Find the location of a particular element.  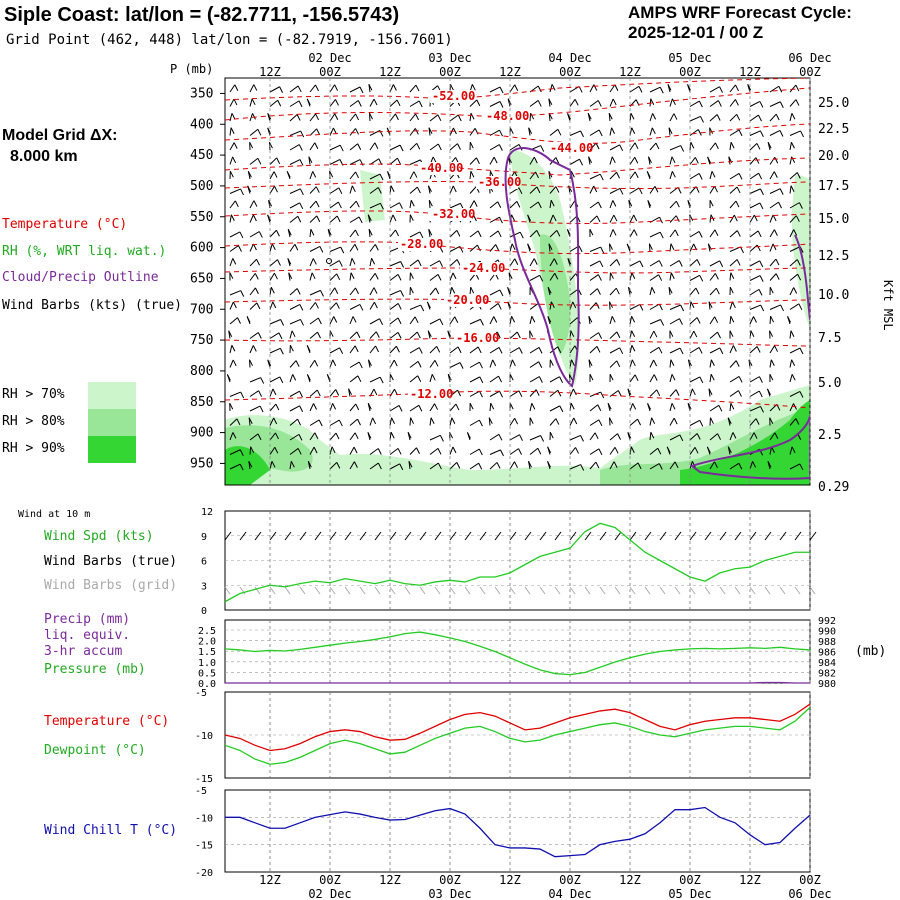

precip-tick: 0.5 is located at coordinates (207, 673).